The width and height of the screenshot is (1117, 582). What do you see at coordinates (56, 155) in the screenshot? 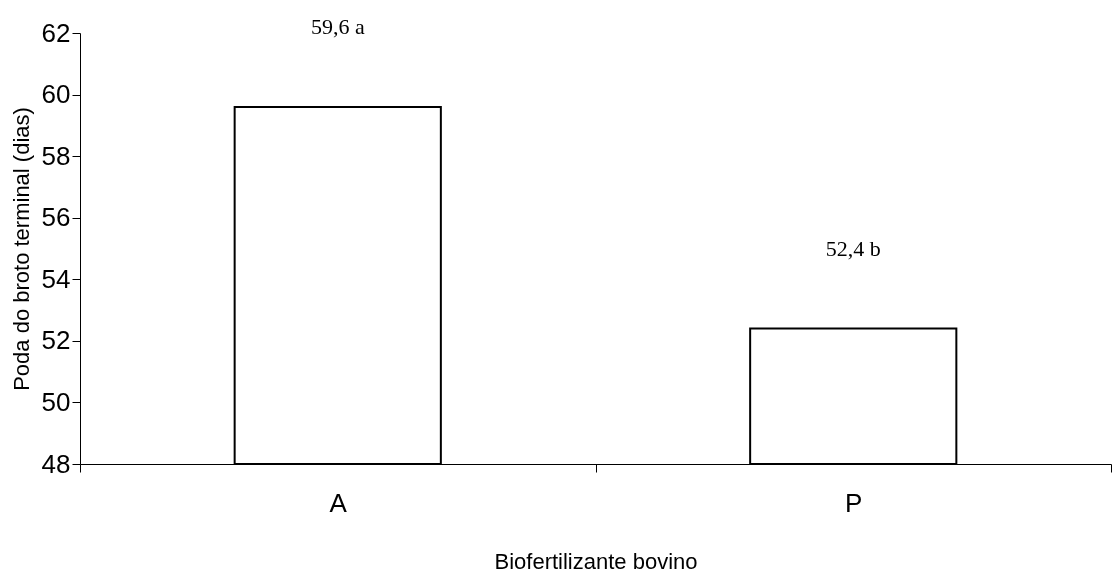
I see `y-tick-label: 58` at bounding box center [56, 155].